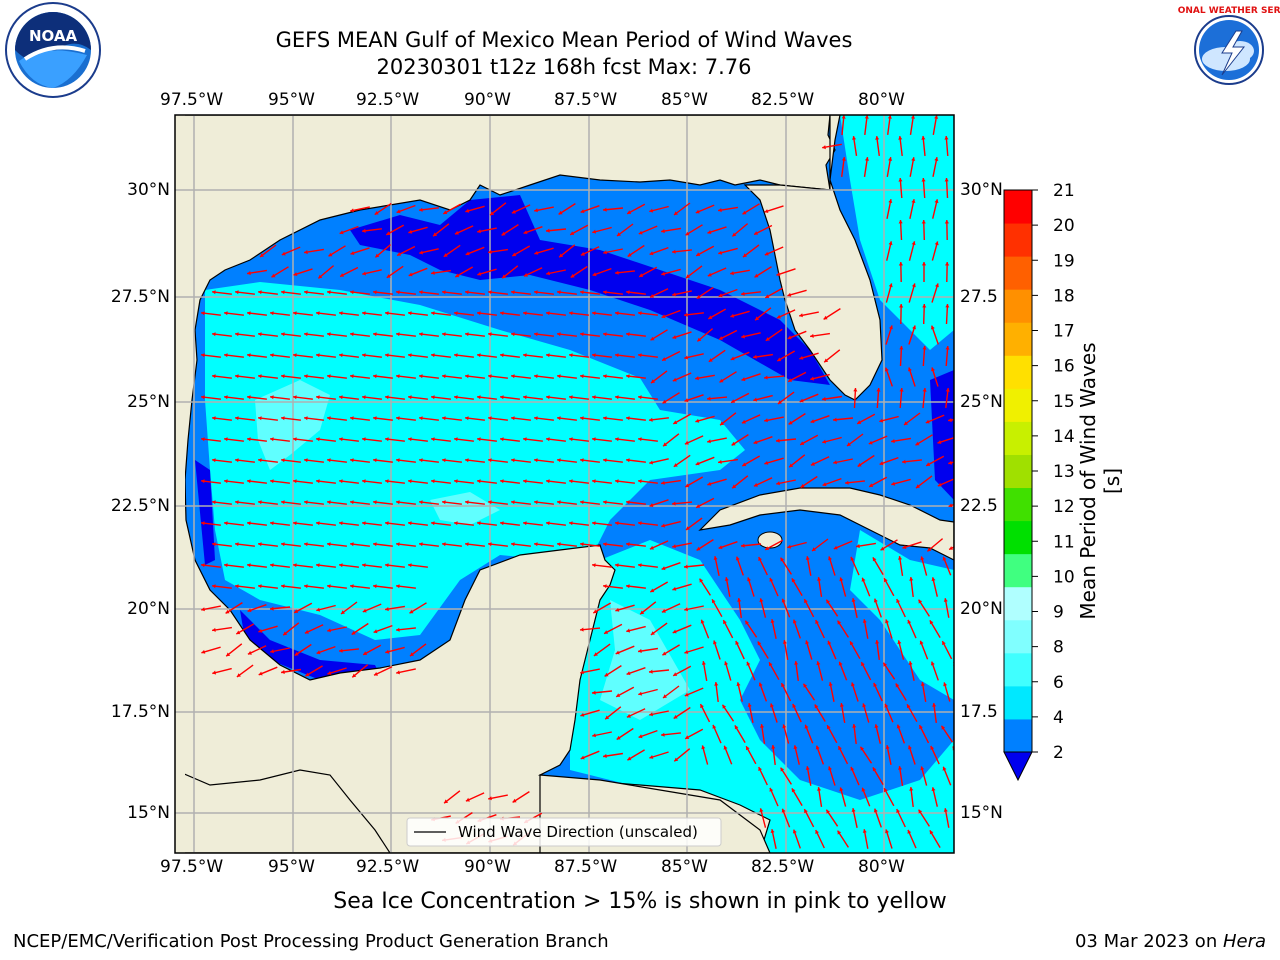  Describe the element at coordinates (1039, 481) in the screenshot. I see `colorbar: 2 4 6 8 9 10 11 12 13 14 15 16 17 18 19 20 21` at that location.